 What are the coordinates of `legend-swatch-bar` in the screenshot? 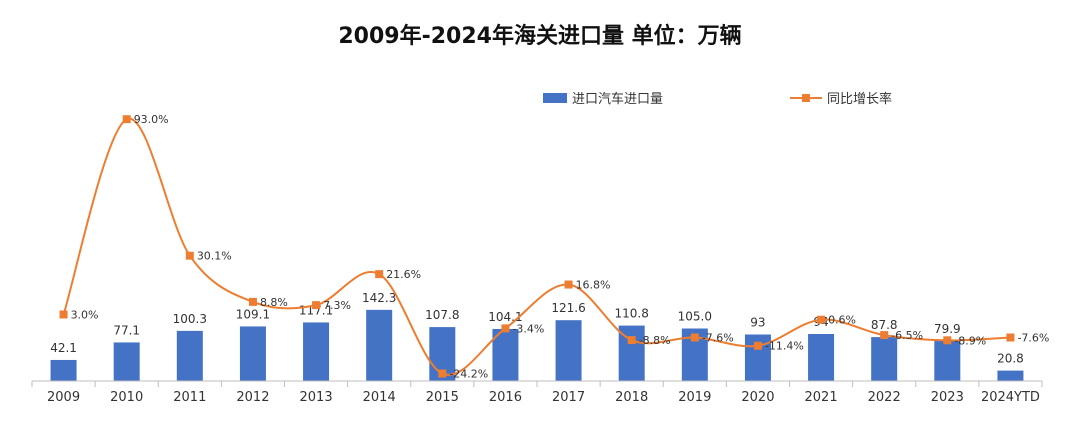 It's located at (555, 98).